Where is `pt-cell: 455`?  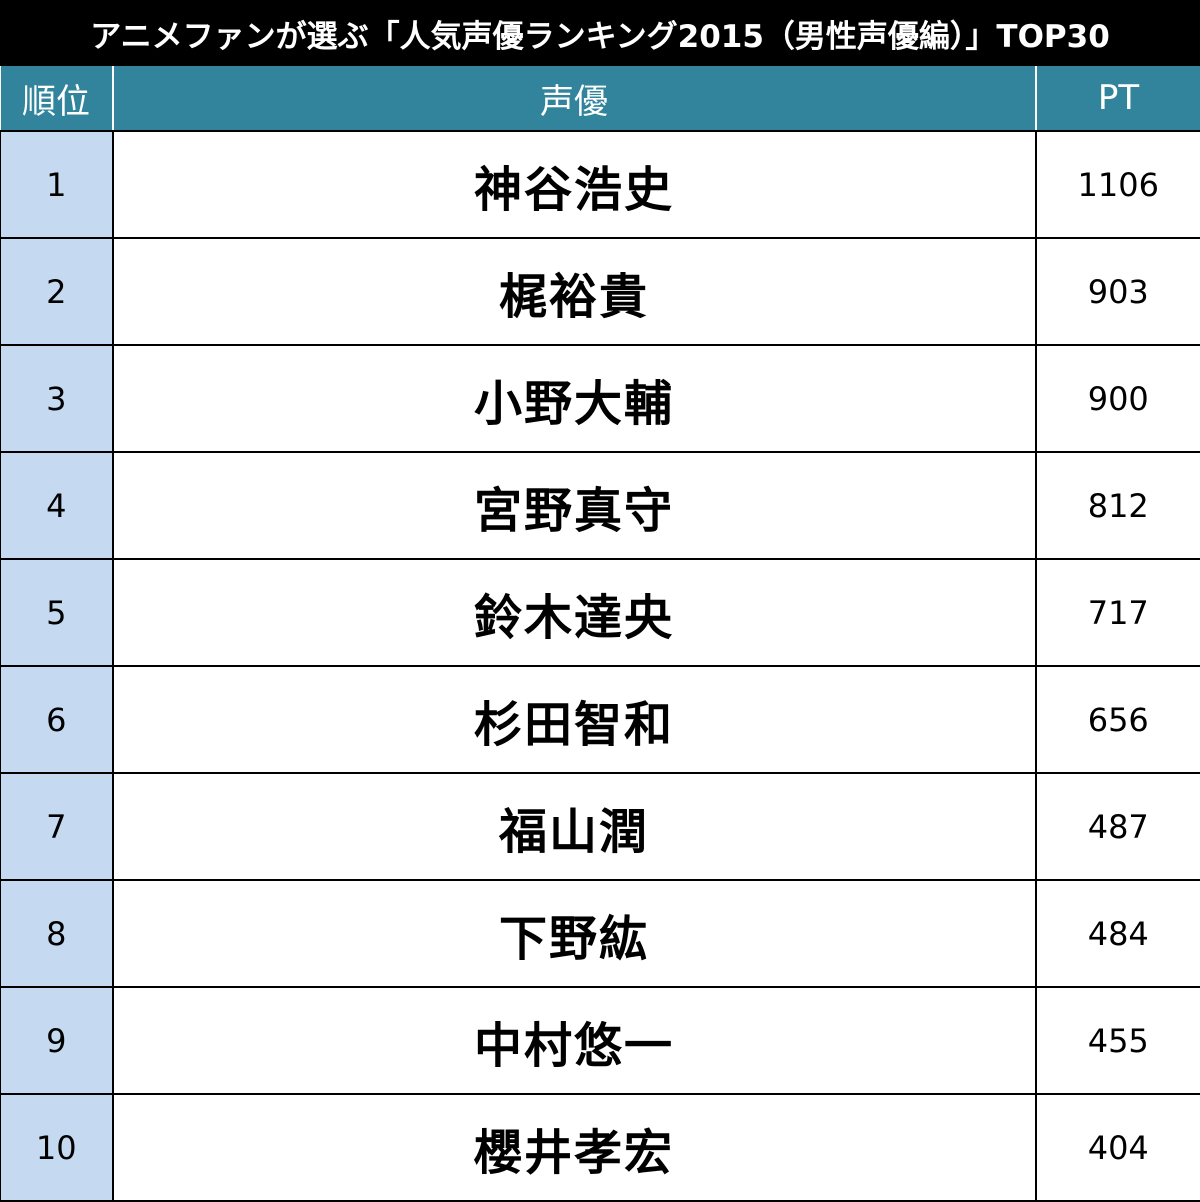 pt-cell: 455 is located at coordinates (1118, 1040).